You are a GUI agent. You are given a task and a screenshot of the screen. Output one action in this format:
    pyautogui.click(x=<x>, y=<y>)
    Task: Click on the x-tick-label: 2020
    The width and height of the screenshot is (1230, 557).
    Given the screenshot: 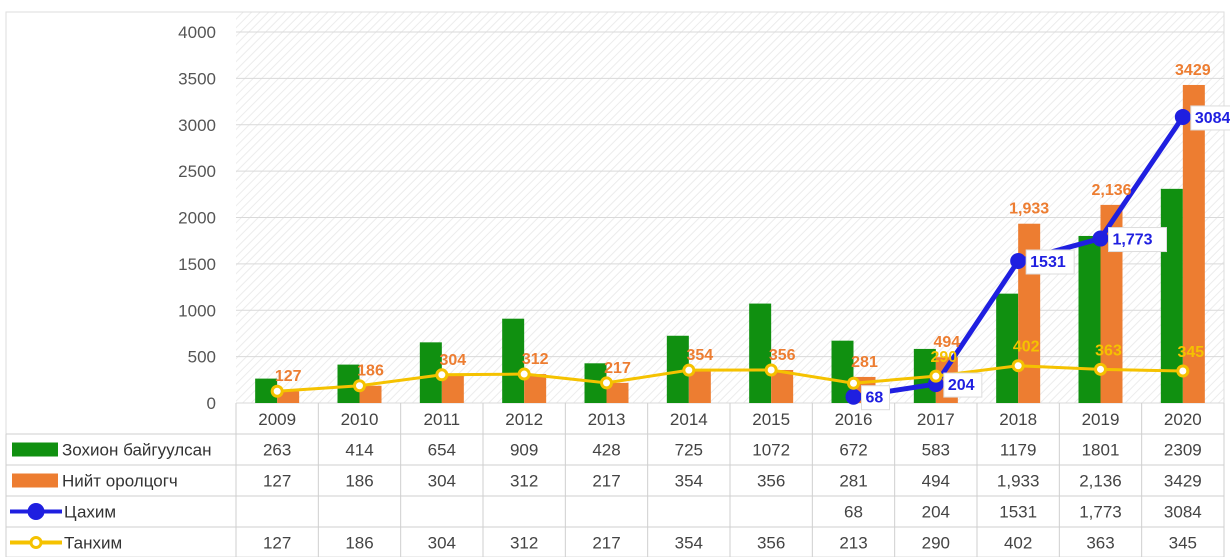 What is the action you would take?
    pyautogui.click(x=1183, y=419)
    